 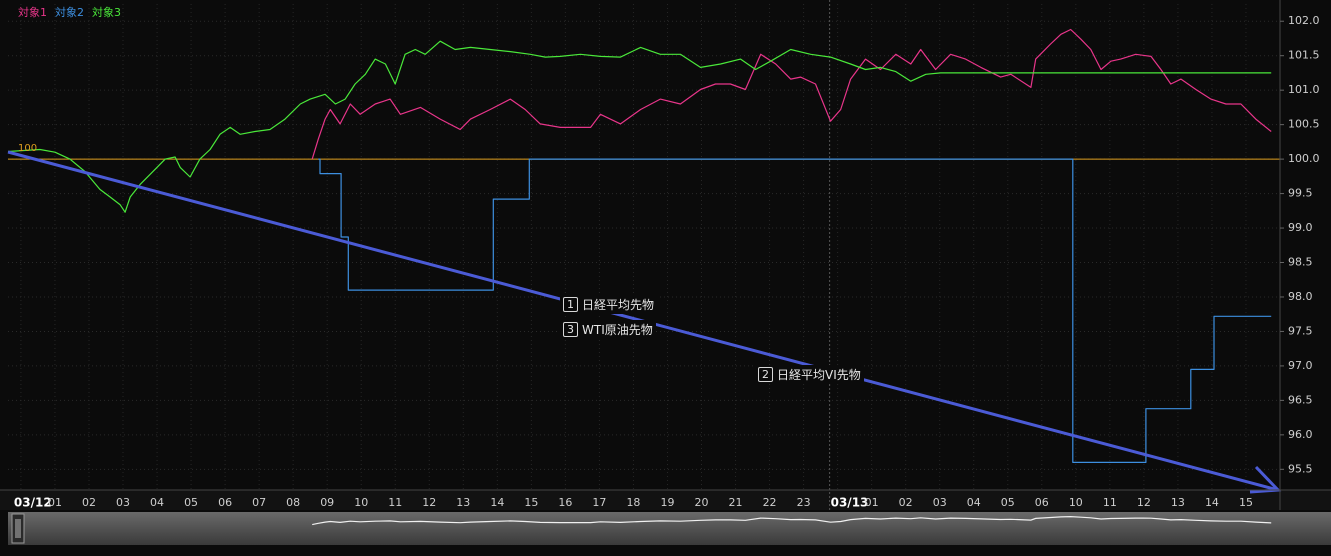 I want to click on date-label: 03/13, so click(x=850, y=503).